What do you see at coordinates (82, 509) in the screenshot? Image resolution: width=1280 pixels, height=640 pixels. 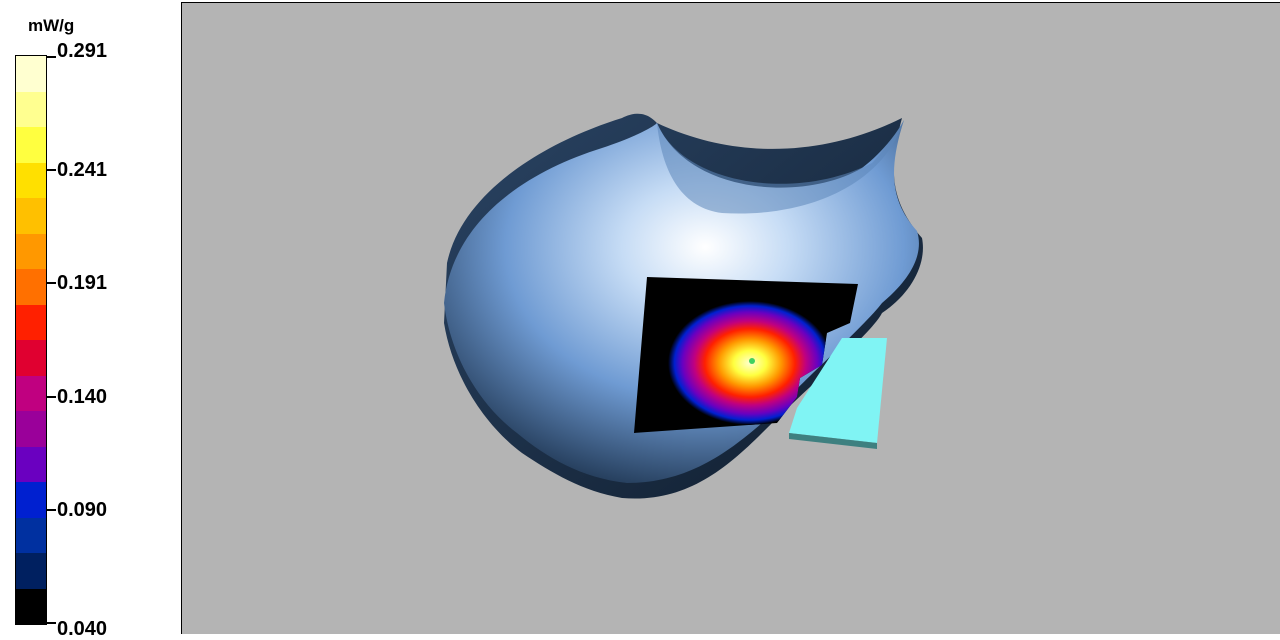 I see `legend-tick-label: 0.090` at bounding box center [82, 509].